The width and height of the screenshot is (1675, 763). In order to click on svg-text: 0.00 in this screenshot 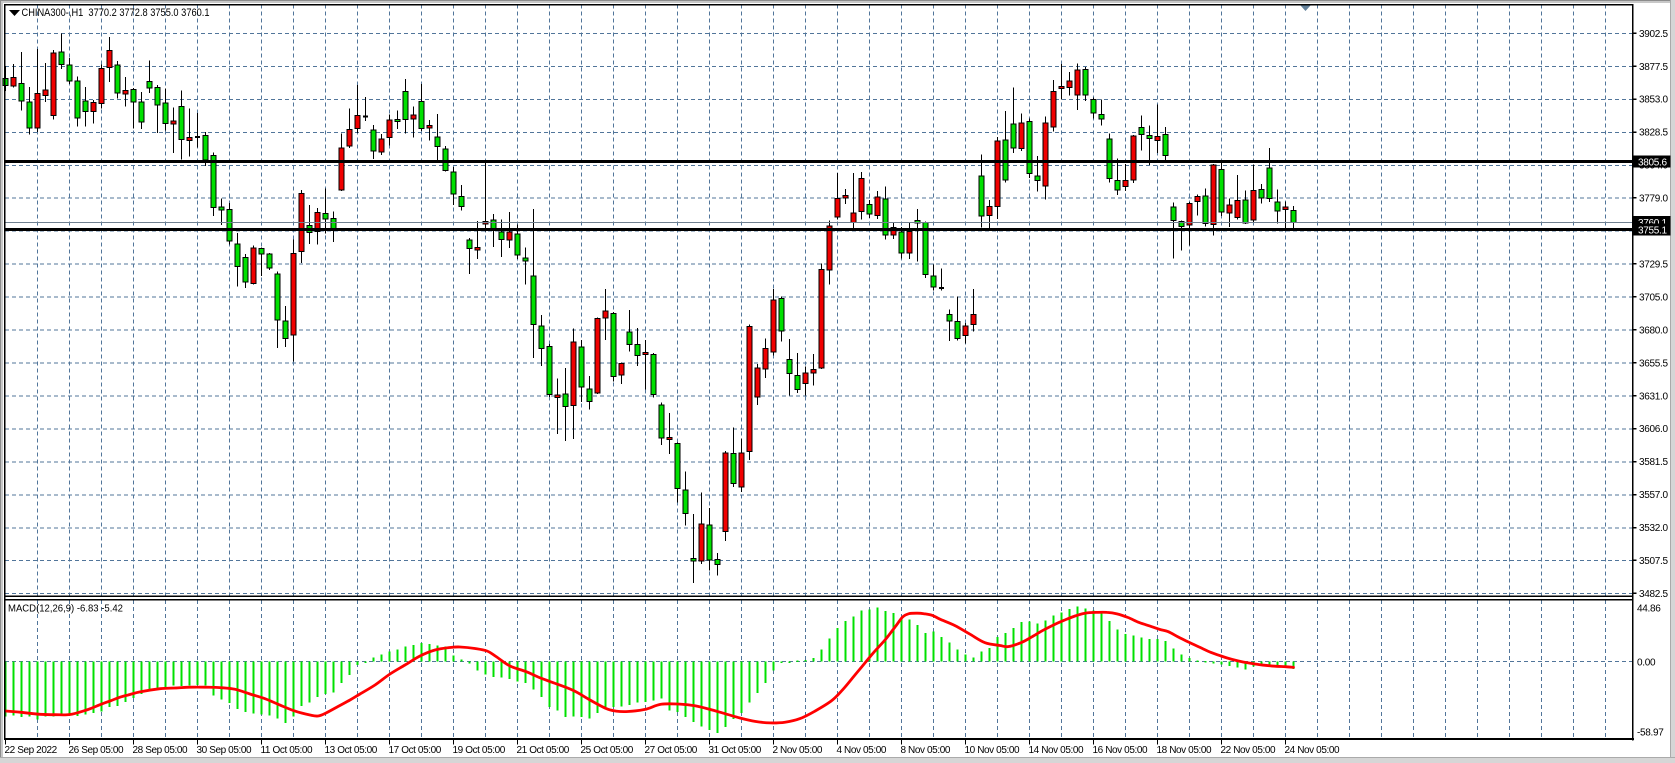, I will do `click(1646, 662)`.